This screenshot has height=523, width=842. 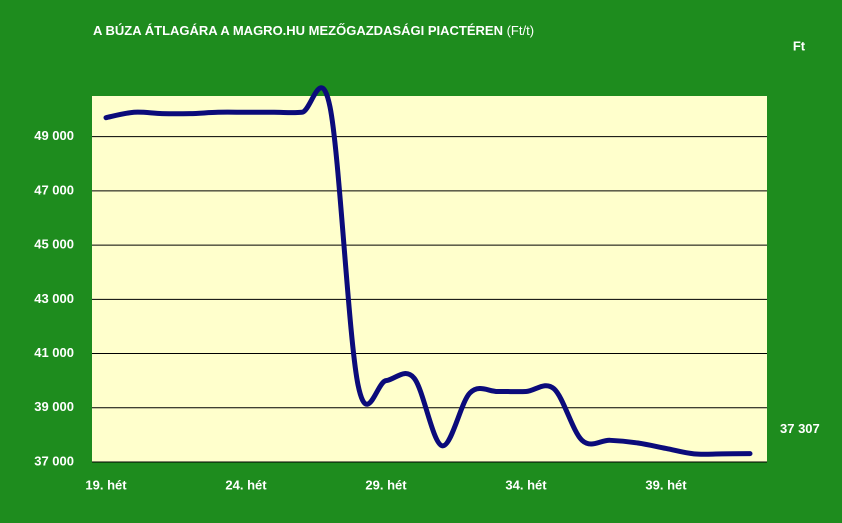 What do you see at coordinates (520, 30) in the screenshot?
I see `subtitle: (Ft/t)` at bounding box center [520, 30].